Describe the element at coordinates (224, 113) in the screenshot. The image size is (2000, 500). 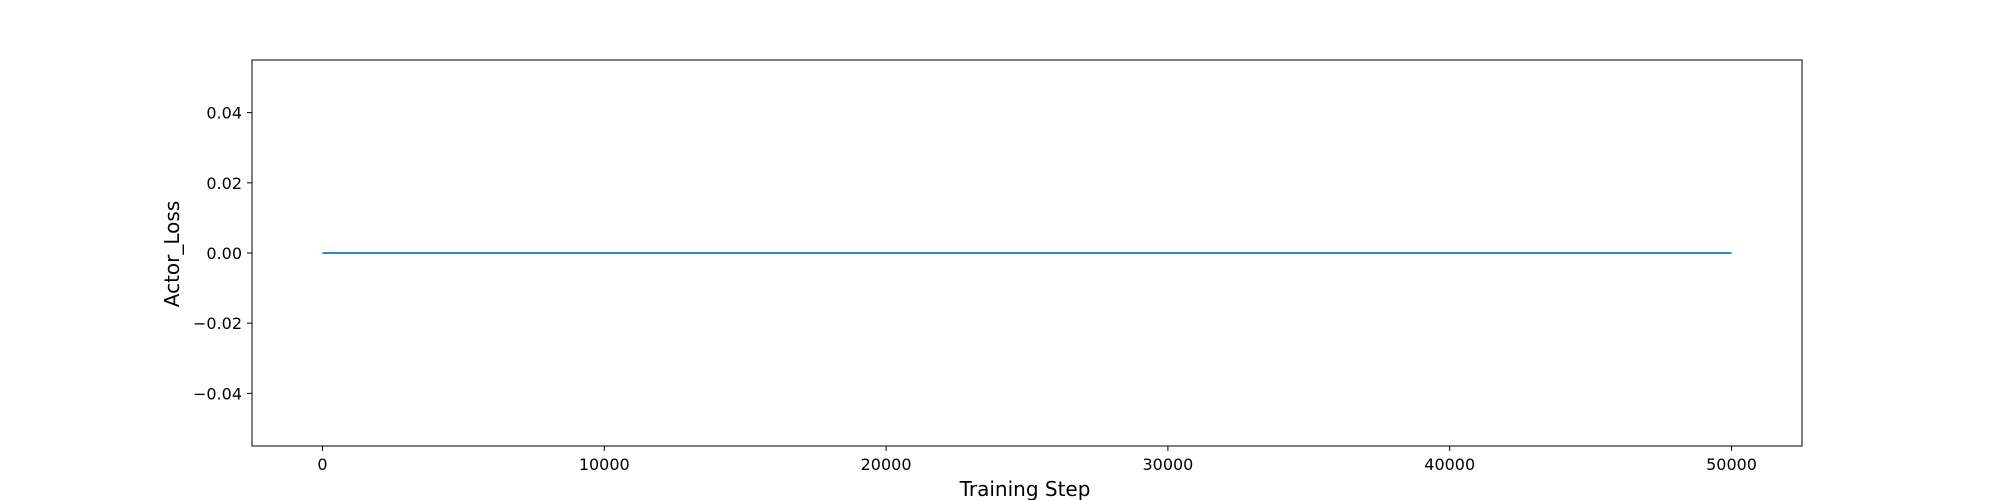
I see `y-tick-label: 0.04` at that location.